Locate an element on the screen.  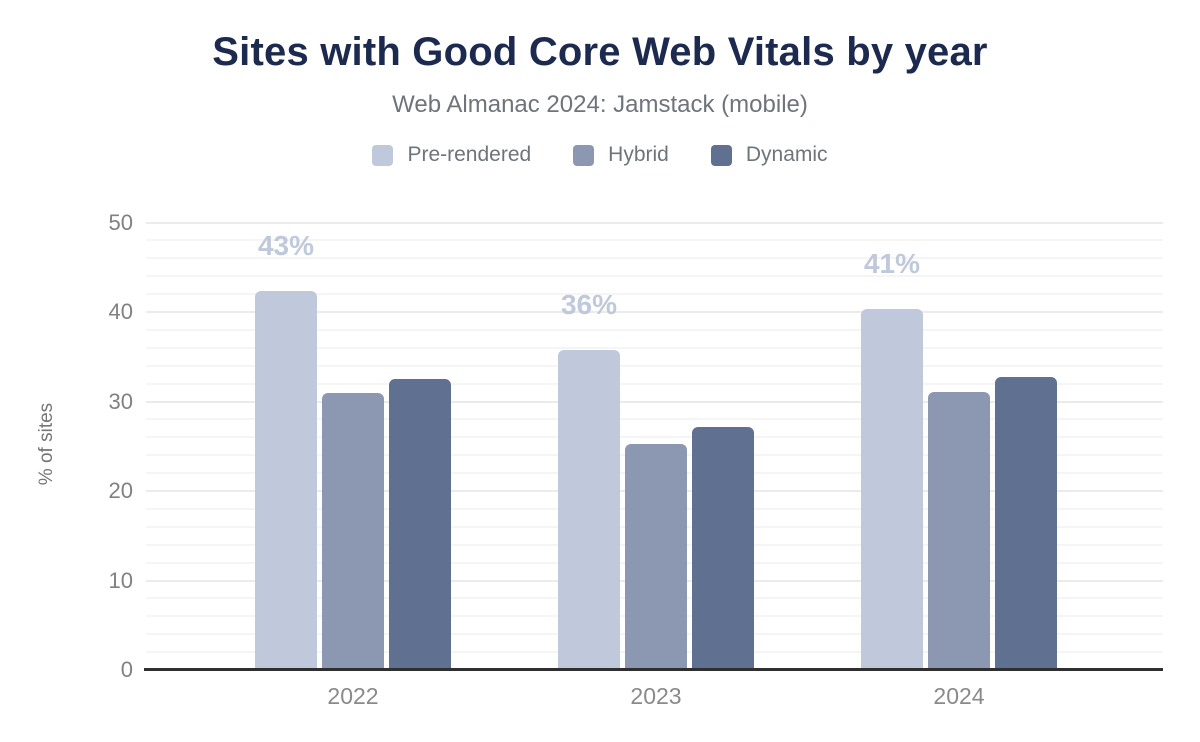
legend-label: Dynamic is located at coordinates (786, 154).